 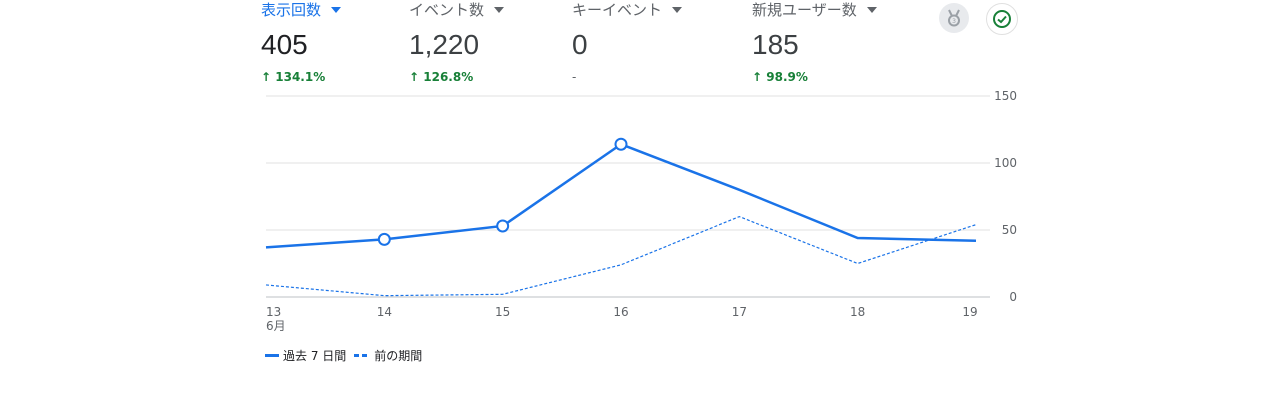 What do you see at coordinates (1005, 163) in the screenshot?
I see `y-tick-label: 100` at bounding box center [1005, 163].